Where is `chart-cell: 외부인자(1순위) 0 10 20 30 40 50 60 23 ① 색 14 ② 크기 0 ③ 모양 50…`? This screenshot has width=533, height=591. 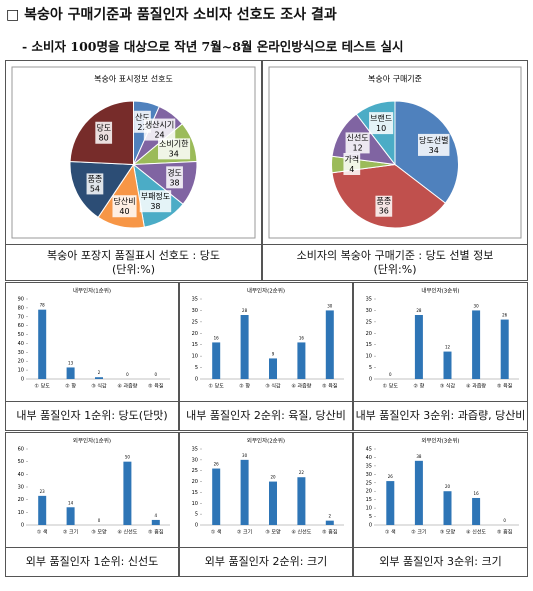 chart-cell: 외부인자(1순위) 0 10 20 30 40 50 60 23 ① 색 14 ② 크기 0 ③ 모양 50… is located at coordinates (92, 490).